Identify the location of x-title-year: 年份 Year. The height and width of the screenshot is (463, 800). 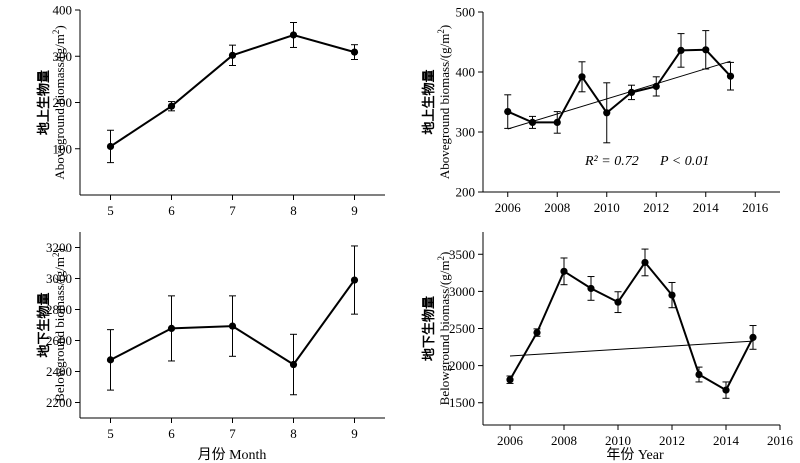
(635, 455).